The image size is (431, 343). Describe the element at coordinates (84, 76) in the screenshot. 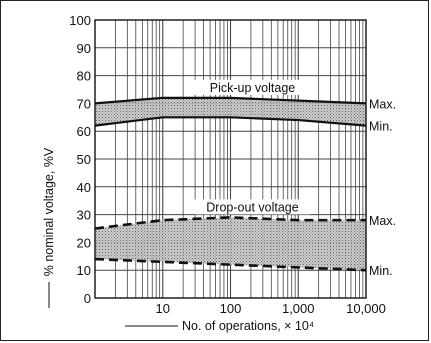

I see `y-tick-label: 80` at that location.